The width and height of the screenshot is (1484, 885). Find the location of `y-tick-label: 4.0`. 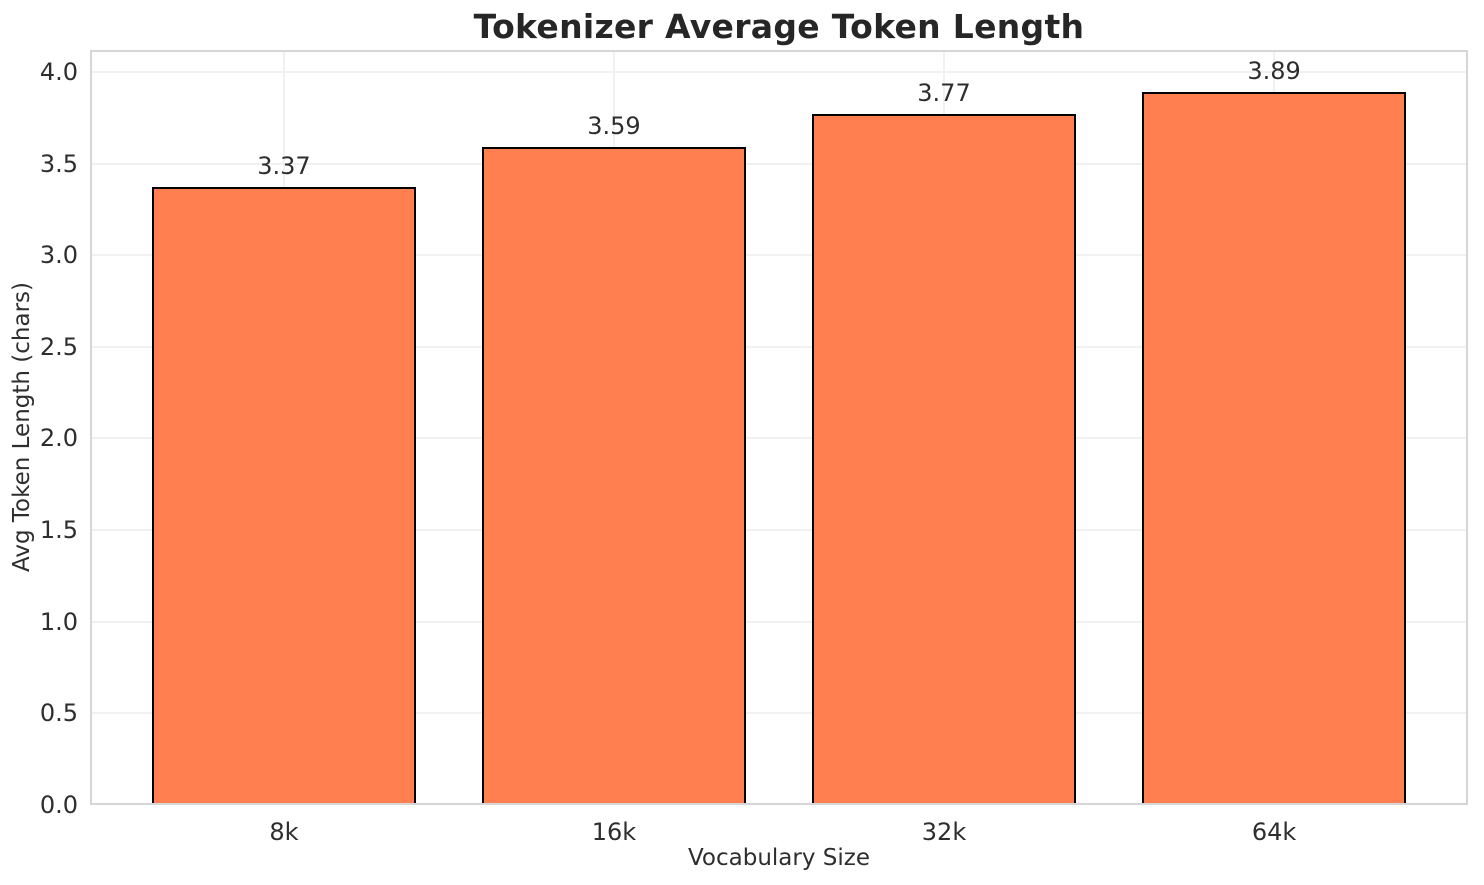

y-tick-label: 4.0 is located at coordinates (58, 71).